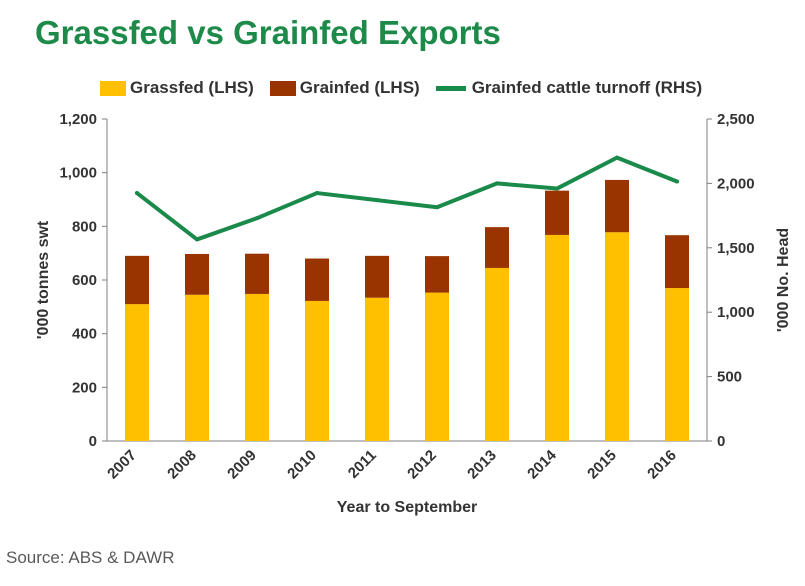 Image resolution: width=805 pixels, height=586 pixels. Describe the element at coordinates (84, 387) in the screenshot. I see `left-tick-label: 200` at that location.